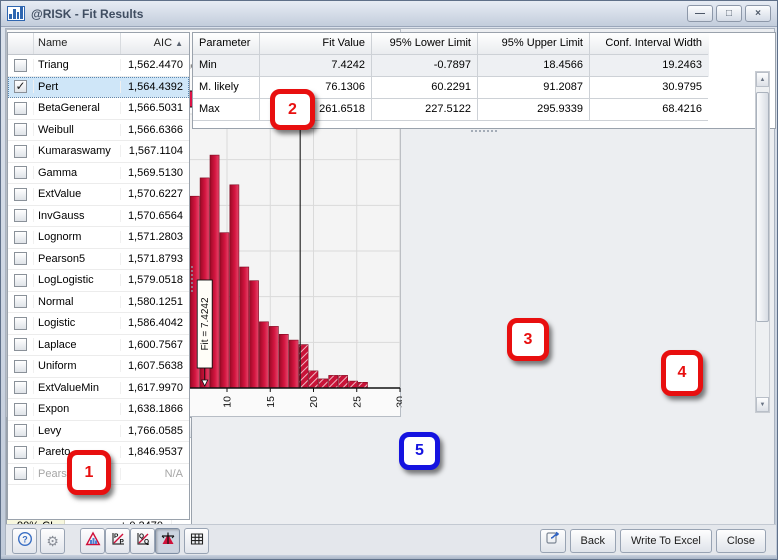 The image size is (778, 560). Describe the element at coordinates (98, 152) in the screenshot. I see `fit-list-row: Kumaraswamy 1,567.1104` at that location.